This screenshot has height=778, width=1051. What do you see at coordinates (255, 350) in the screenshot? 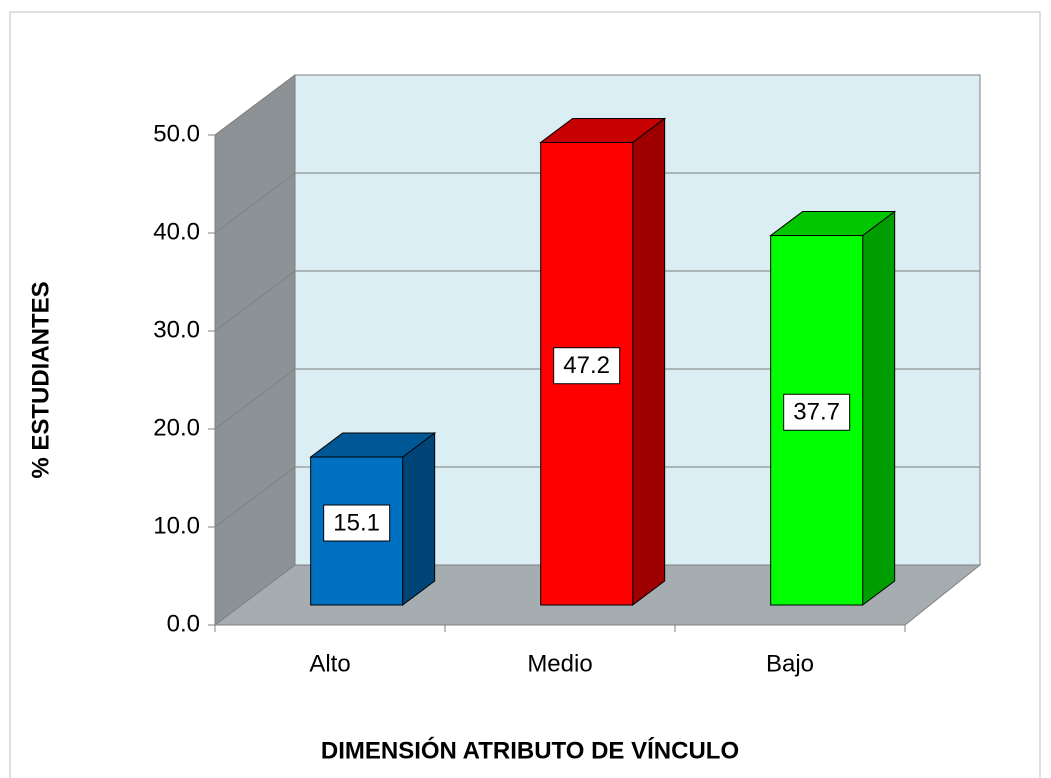
I see `left-wall` at bounding box center [255, 350].